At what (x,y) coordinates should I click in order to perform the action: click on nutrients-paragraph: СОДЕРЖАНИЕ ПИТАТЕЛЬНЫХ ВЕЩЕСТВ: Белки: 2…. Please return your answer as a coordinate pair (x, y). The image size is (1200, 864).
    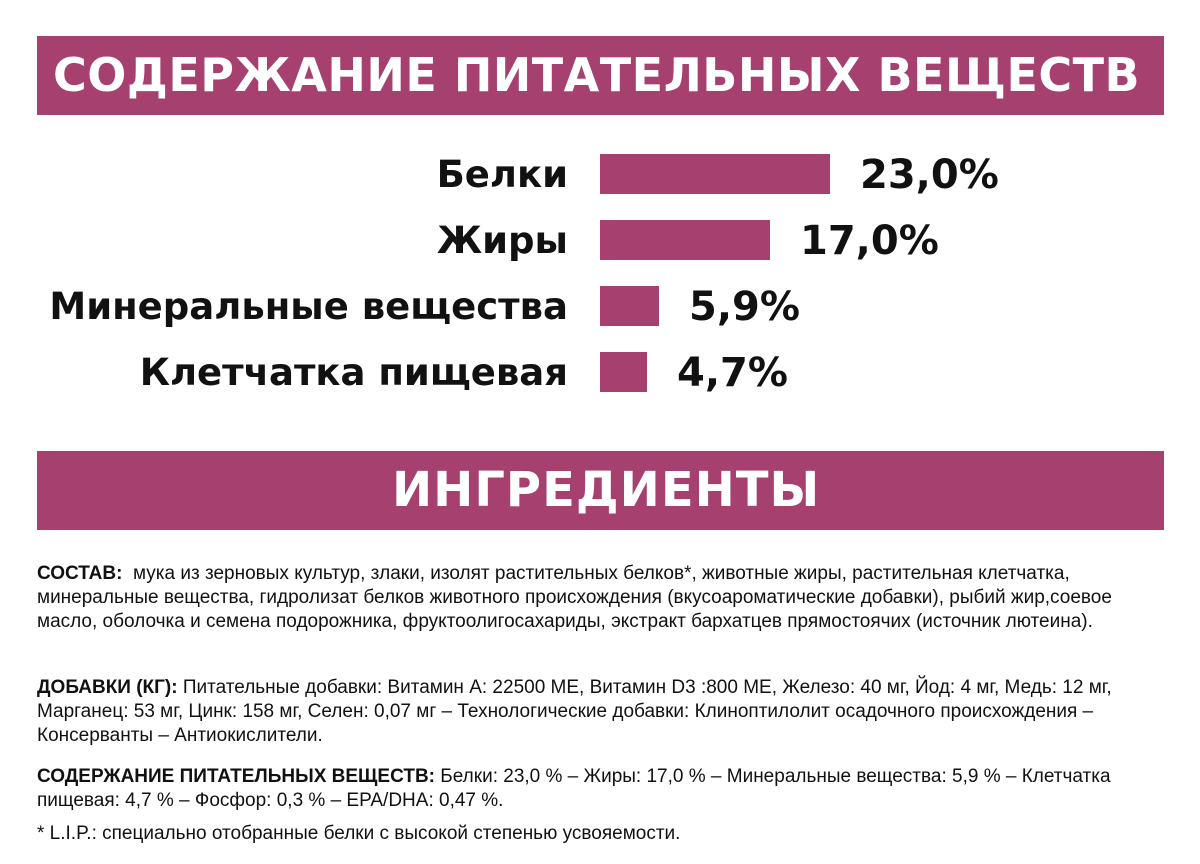
    Looking at the image, I should click on (602, 789).